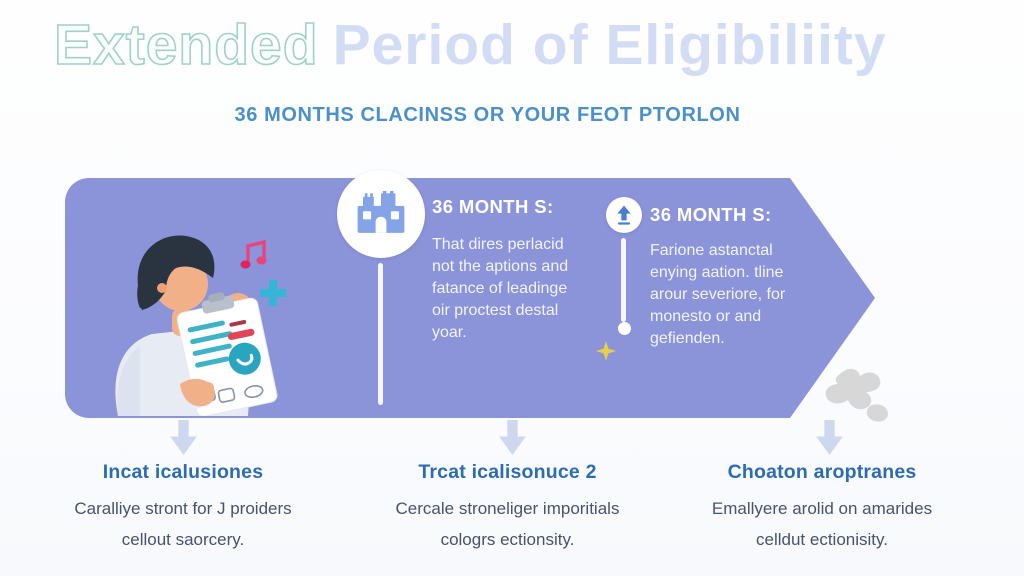 Image resolution: width=1024 pixels, height=576 pixels. I want to click on title-part-outlined: Extended, so click(186, 45).